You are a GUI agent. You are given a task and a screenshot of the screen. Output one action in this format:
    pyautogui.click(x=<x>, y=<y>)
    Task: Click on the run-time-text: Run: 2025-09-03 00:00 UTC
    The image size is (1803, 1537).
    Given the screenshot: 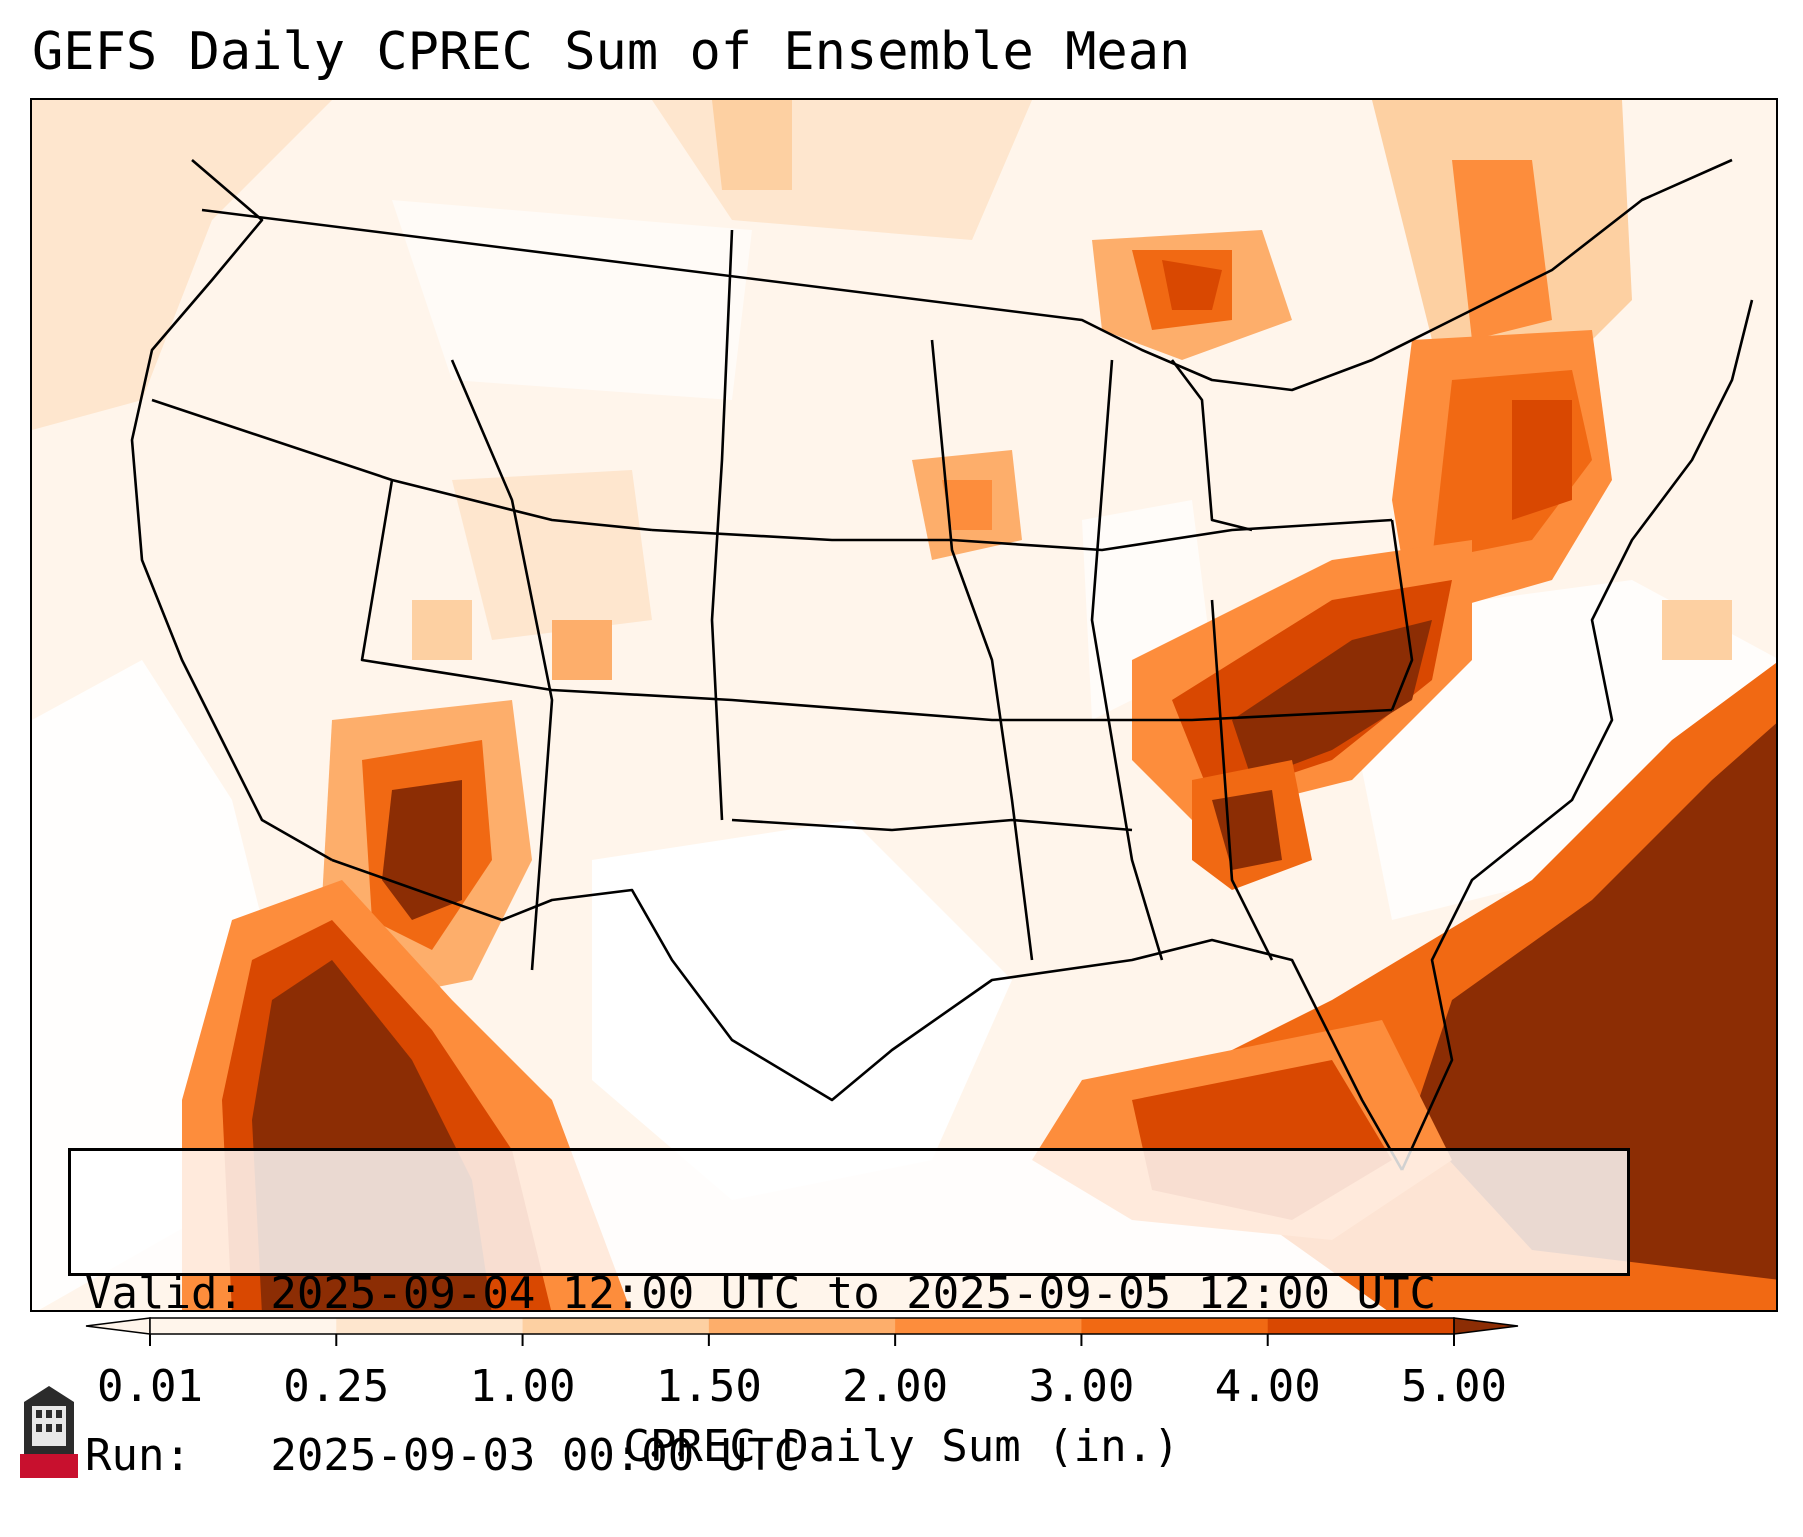 What is the action you would take?
    pyautogui.click(x=443, y=1455)
    